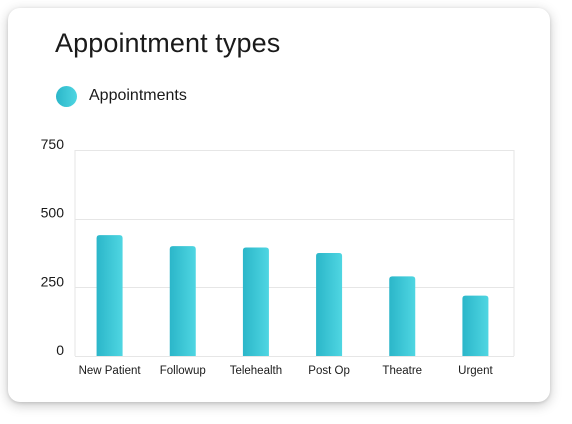 The image size is (572, 424). Describe the element at coordinates (329, 371) in the screenshot. I see `x-tick-label-post-op: Post Op` at that location.